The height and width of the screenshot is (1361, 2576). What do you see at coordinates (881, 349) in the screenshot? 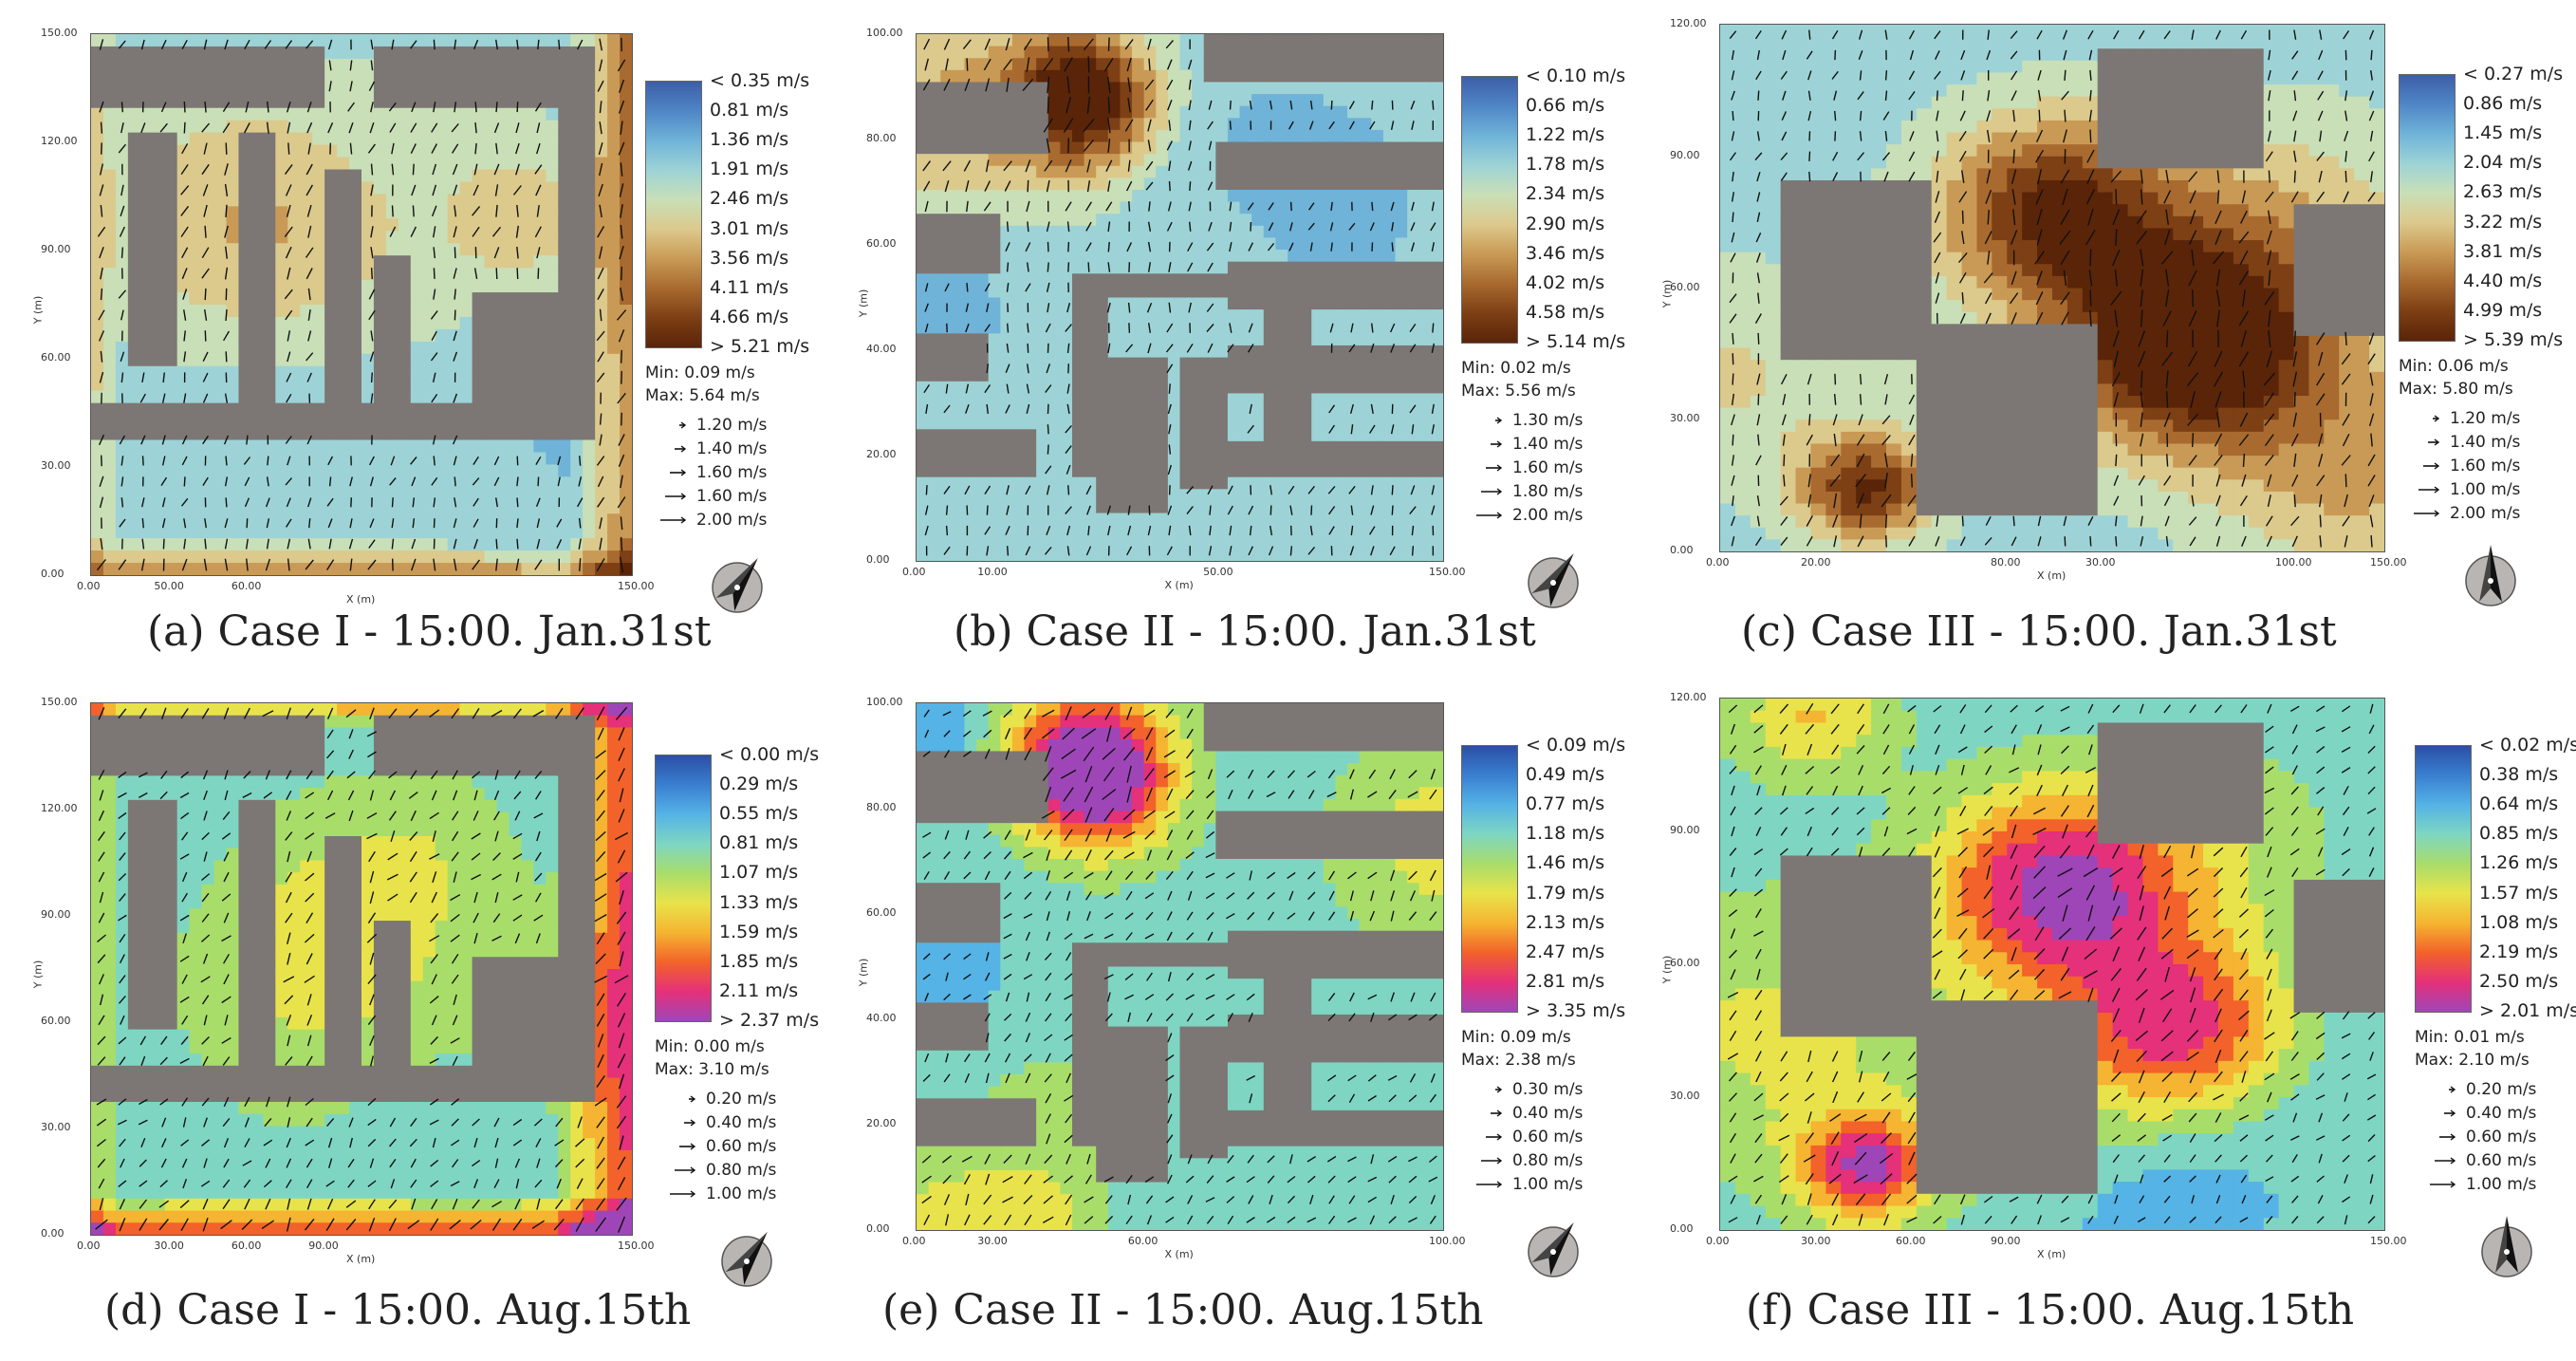
I see `y-tick-label: 40.00` at bounding box center [881, 349].